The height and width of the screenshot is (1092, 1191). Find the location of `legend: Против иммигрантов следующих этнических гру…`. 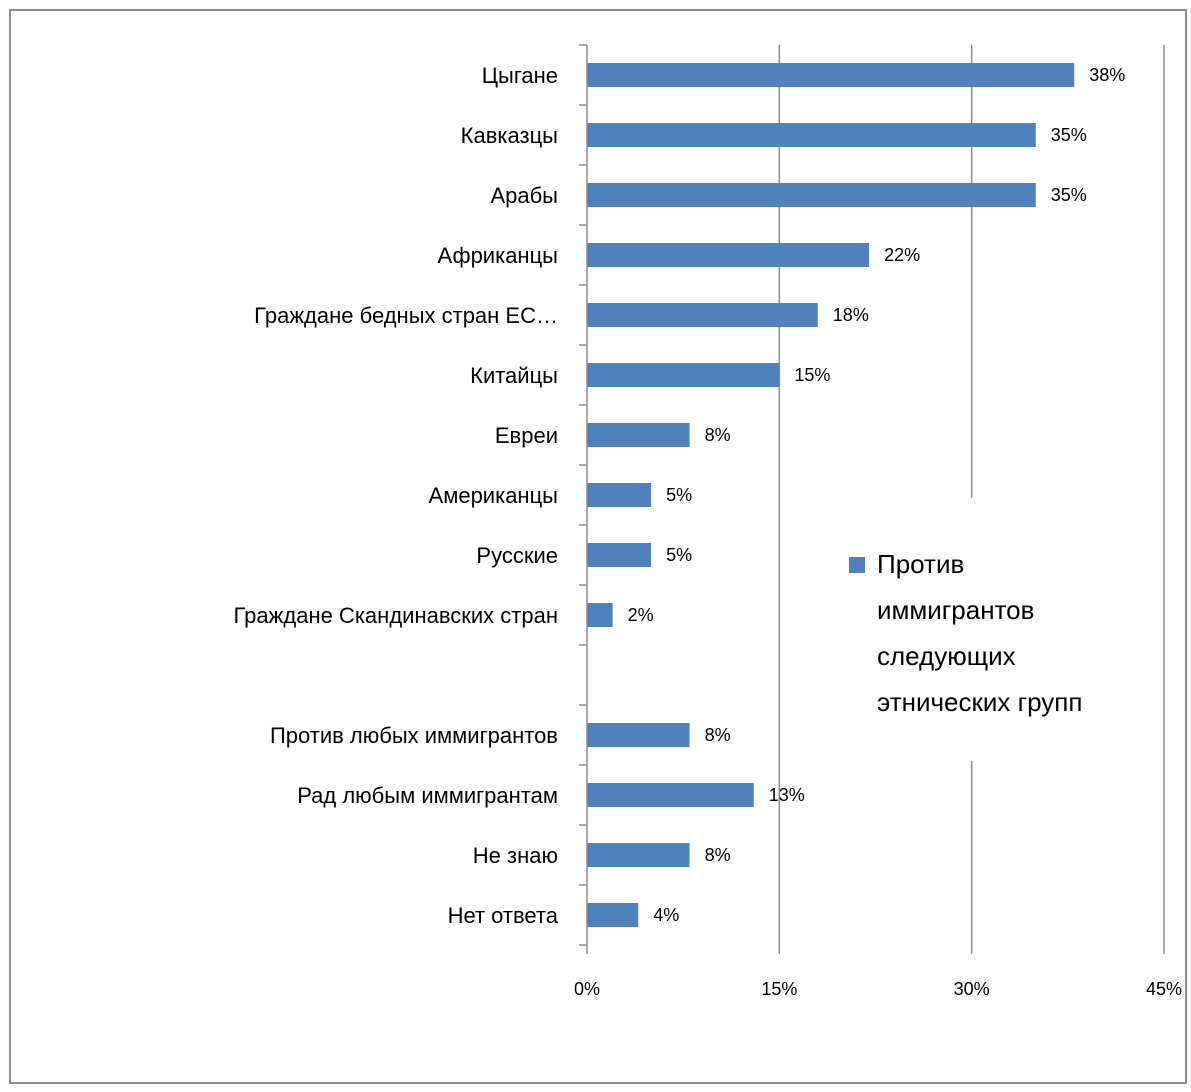

legend: Против иммигрантов следующих этнических гру… is located at coordinates (965, 633).